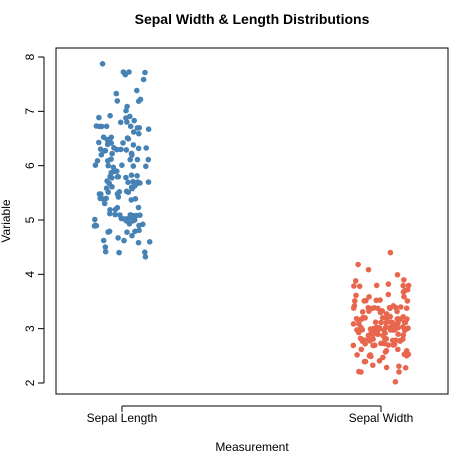  Describe the element at coordinates (30, 56) in the screenshot. I see `y-tick-label: 8` at that location.